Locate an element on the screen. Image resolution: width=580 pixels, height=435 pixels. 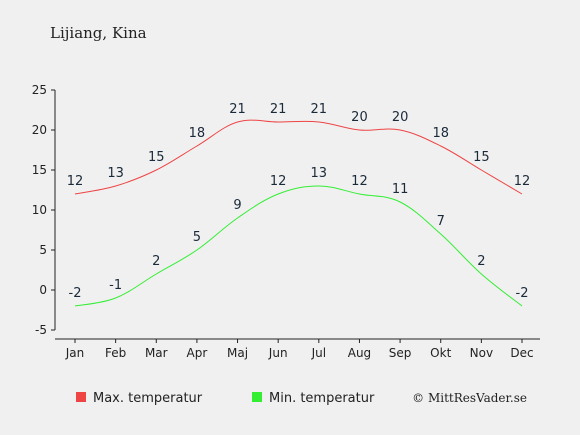
copyright-credit: © MittResVader.se is located at coordinates (469, 398).